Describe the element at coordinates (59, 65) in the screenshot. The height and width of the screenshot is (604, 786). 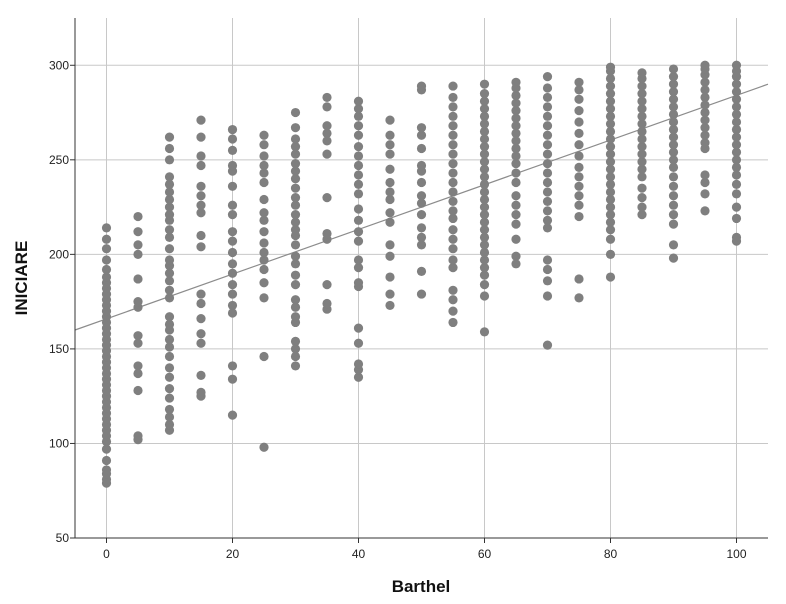
I see `y-tick-label: 300` at that location.